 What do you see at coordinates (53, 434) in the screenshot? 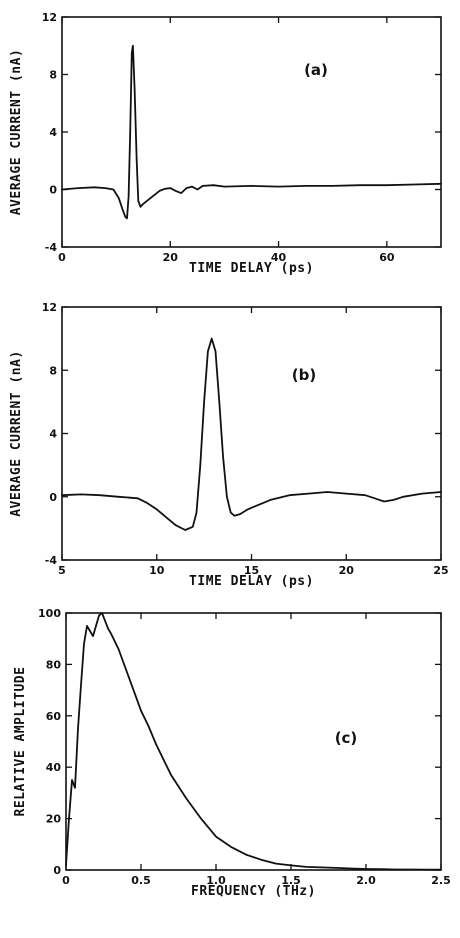
I see `y-tick-label: 4` at bounding box center [53, 434].